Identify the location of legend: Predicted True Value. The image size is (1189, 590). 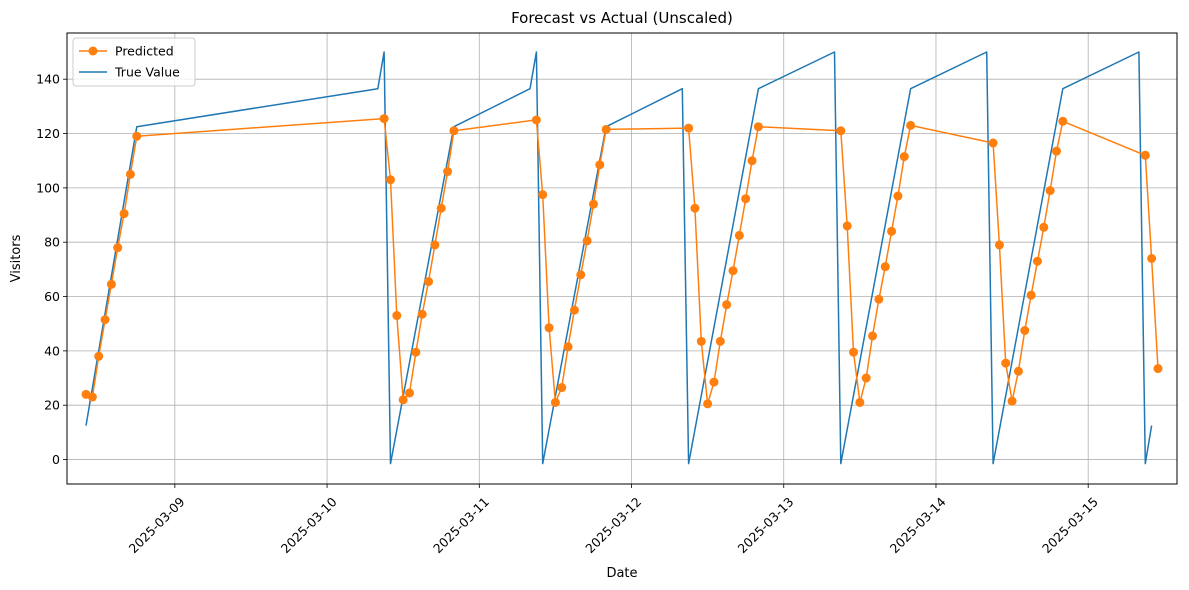
(134, 62).